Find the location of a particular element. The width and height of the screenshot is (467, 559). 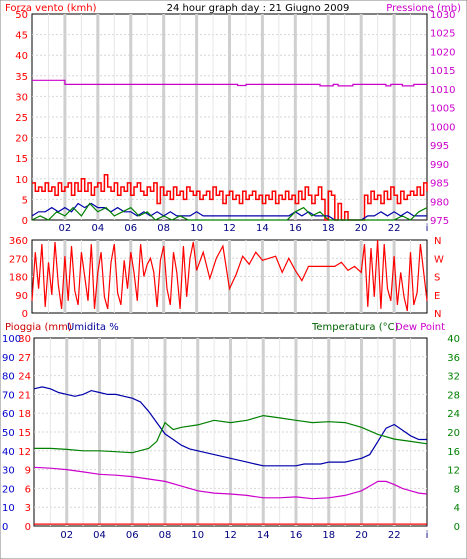

panel3-humidity-tick-label: 30 is located at coordinates (8, 471).